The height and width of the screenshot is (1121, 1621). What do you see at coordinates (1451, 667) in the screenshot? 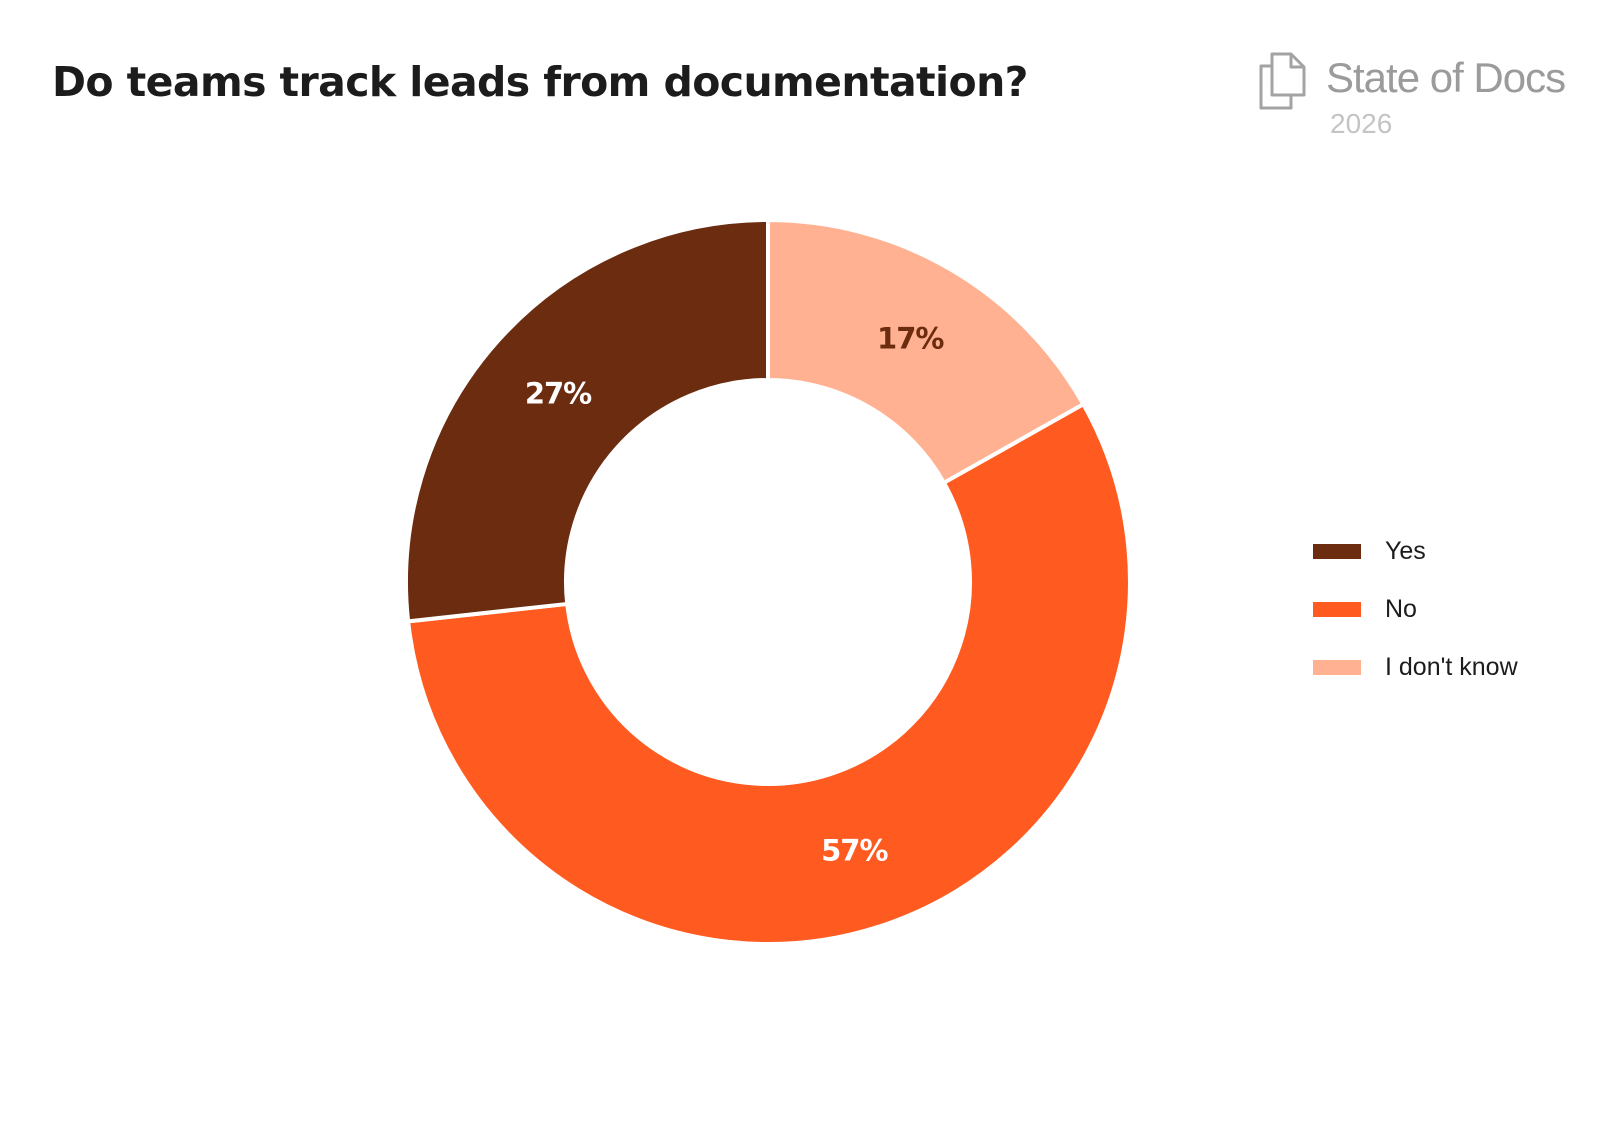
I see `legend-label-i-don-t-know: I don't know` at bounding box center [1451, 667].